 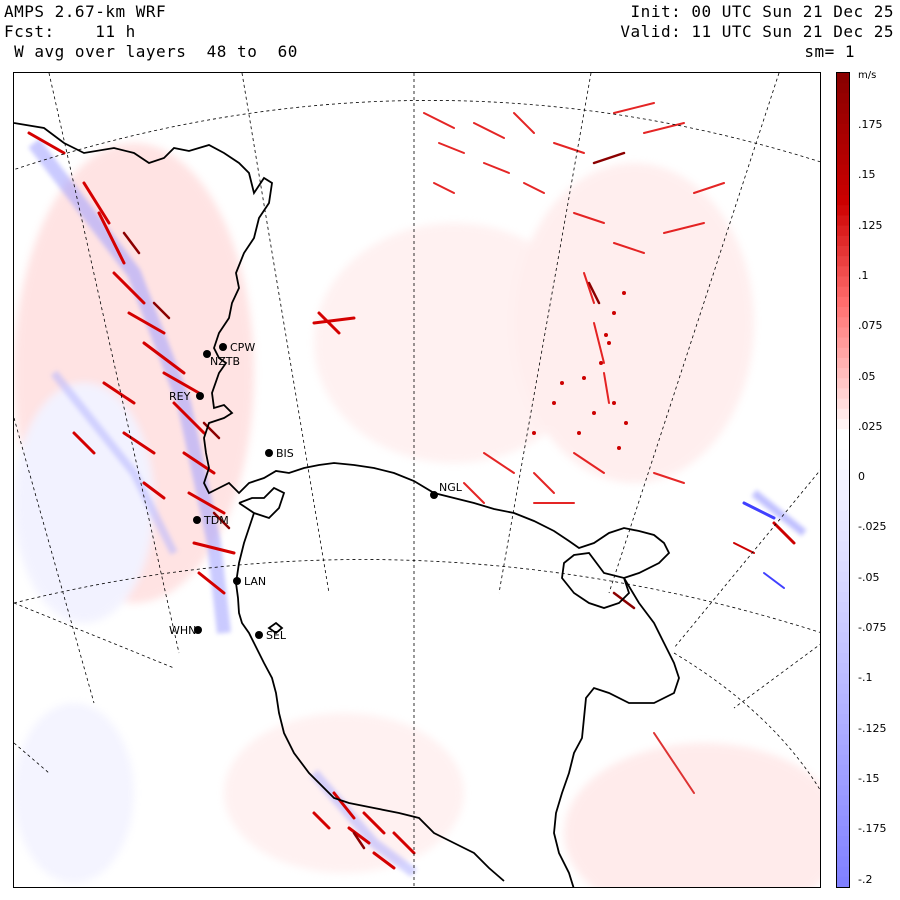 I want to click on forecast-hour: Fcst: 11 h, so click(x=70, y=31).